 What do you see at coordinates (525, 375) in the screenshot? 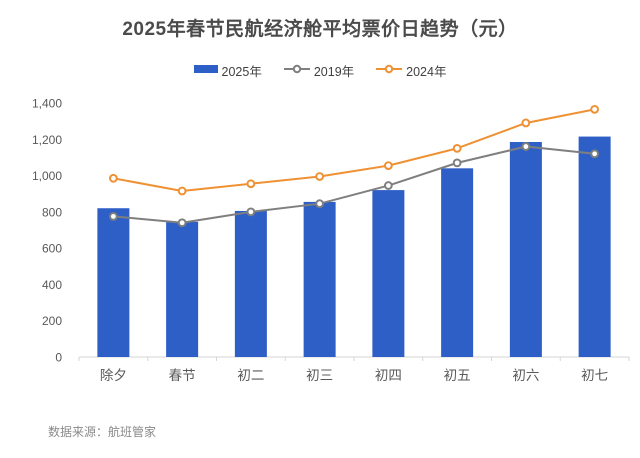
I see `x-axis-category-label: 初六` at bounding box center [525, 375].